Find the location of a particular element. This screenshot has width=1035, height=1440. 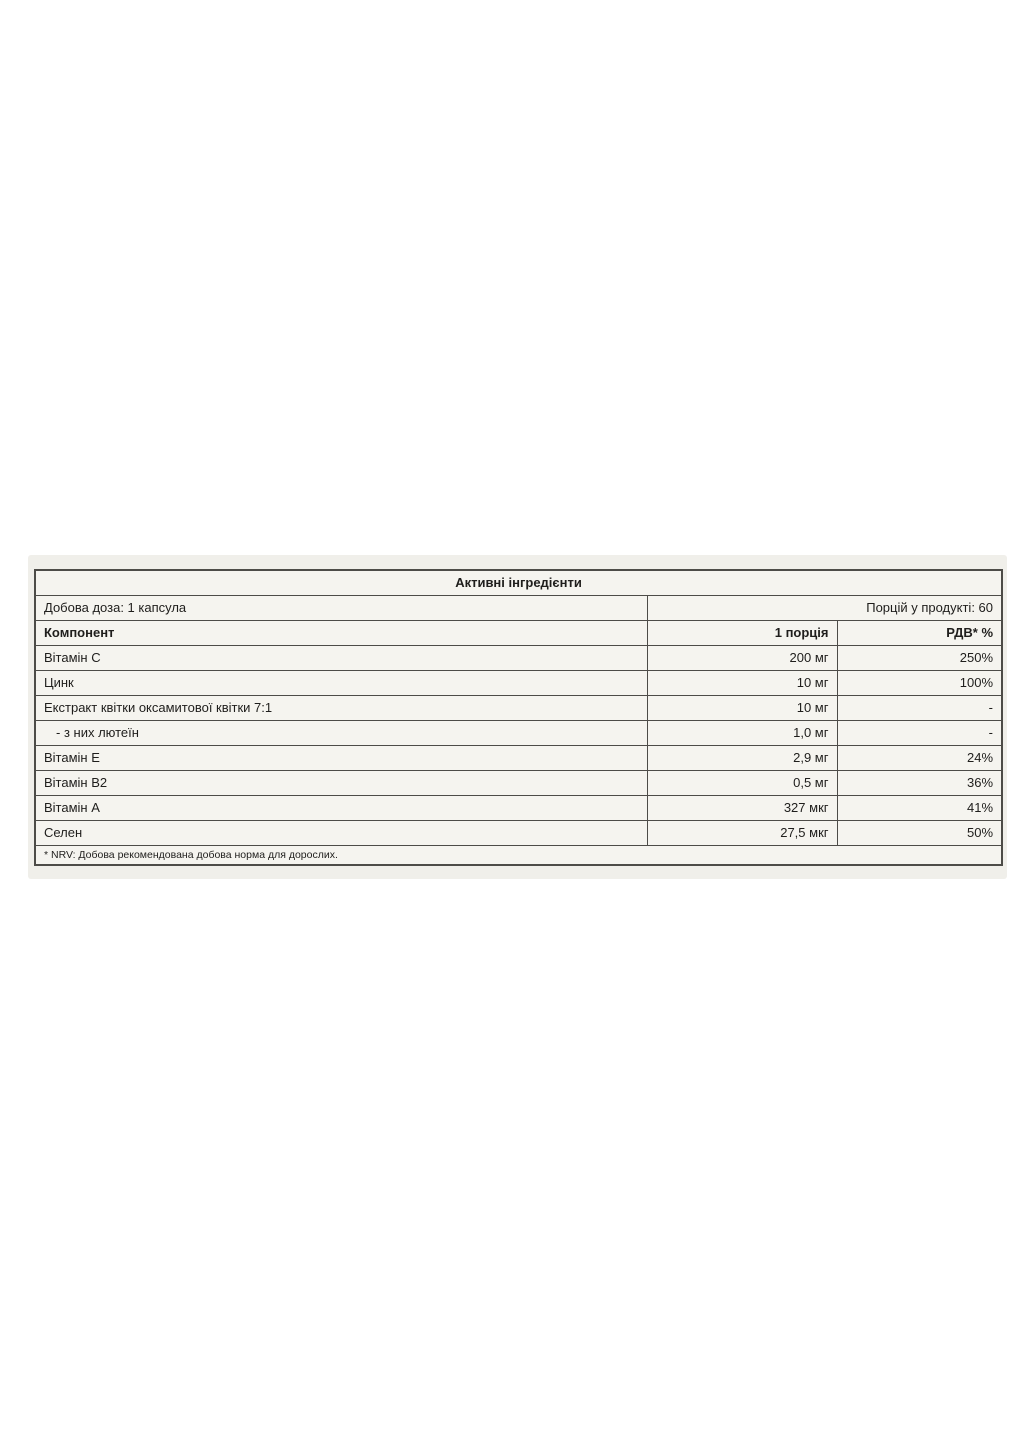

nrv-cell: 36% is located at coordinates (919, 782).